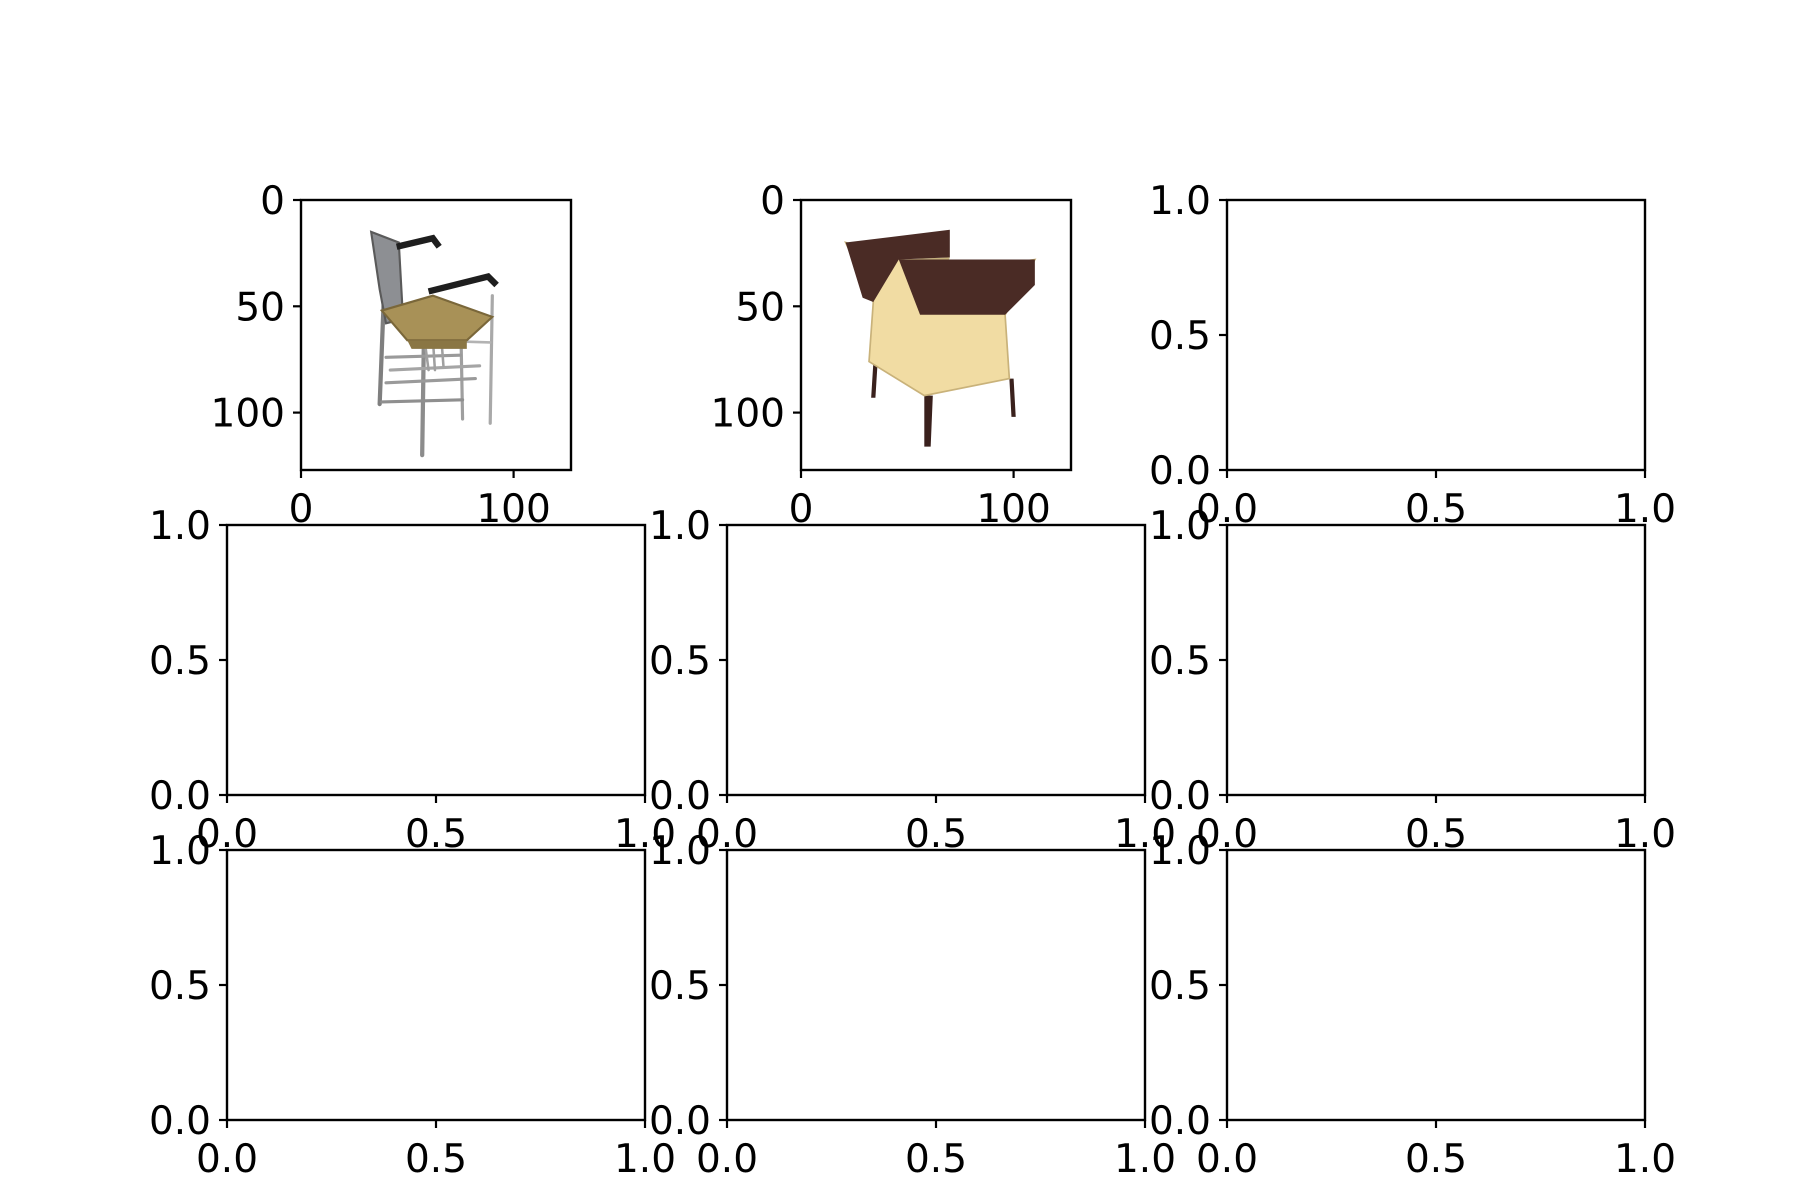  What do you see at coordinates (940, 338) in the screenshot?
I see `upholstered-armchair-image` at bounding box center [940, 338].